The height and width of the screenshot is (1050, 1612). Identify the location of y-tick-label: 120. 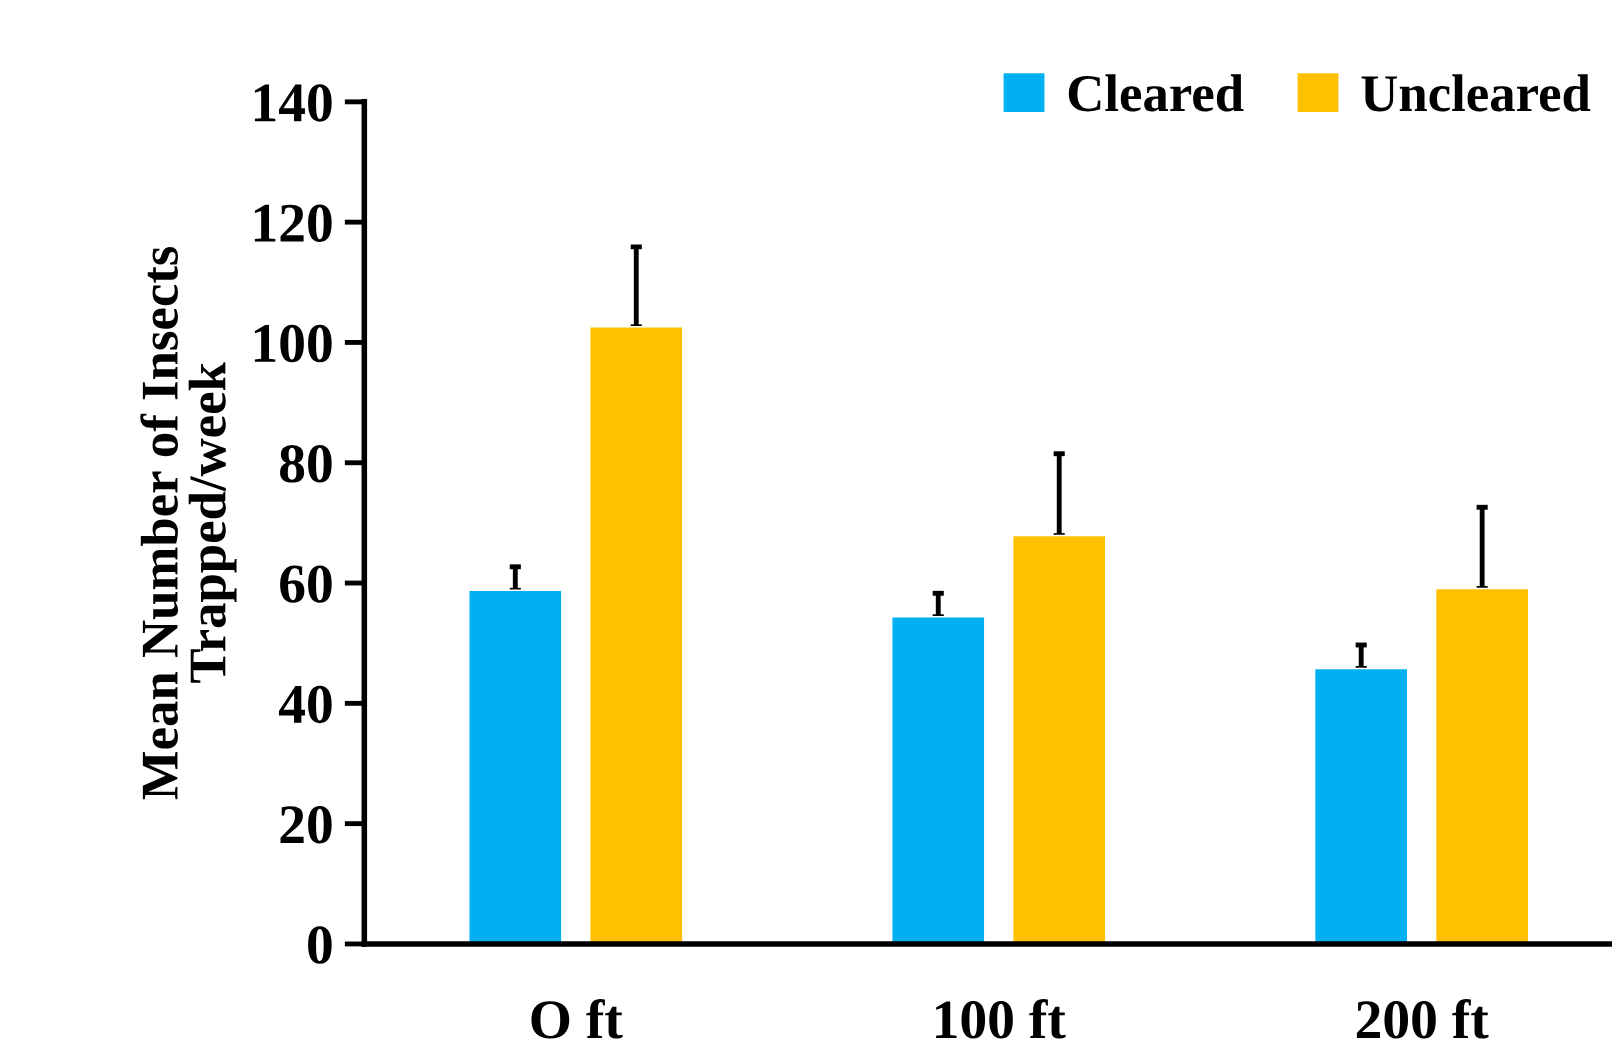
(293, 223).